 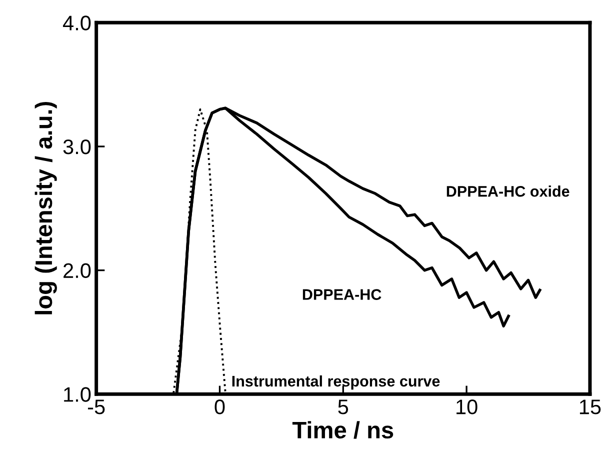 I want to click on x-tick-label: 0, so click(x=219, y=407).